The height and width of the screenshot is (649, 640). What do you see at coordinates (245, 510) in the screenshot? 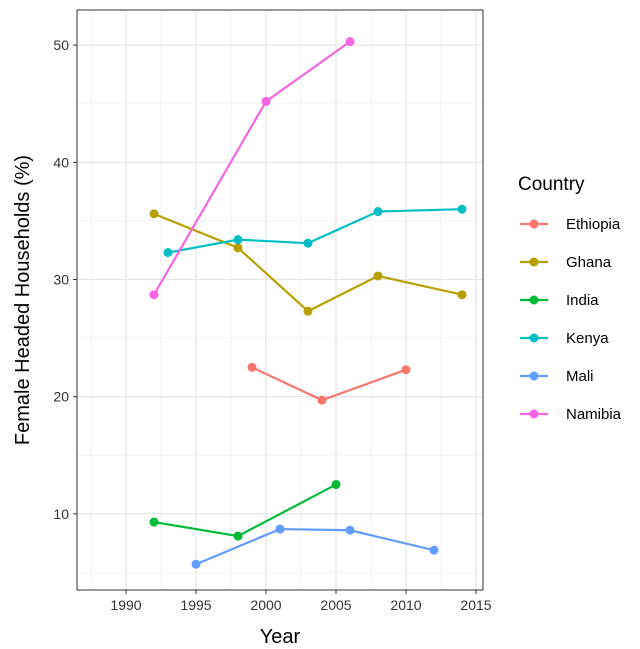
I see `series-india` at bounding box center [245, 510].